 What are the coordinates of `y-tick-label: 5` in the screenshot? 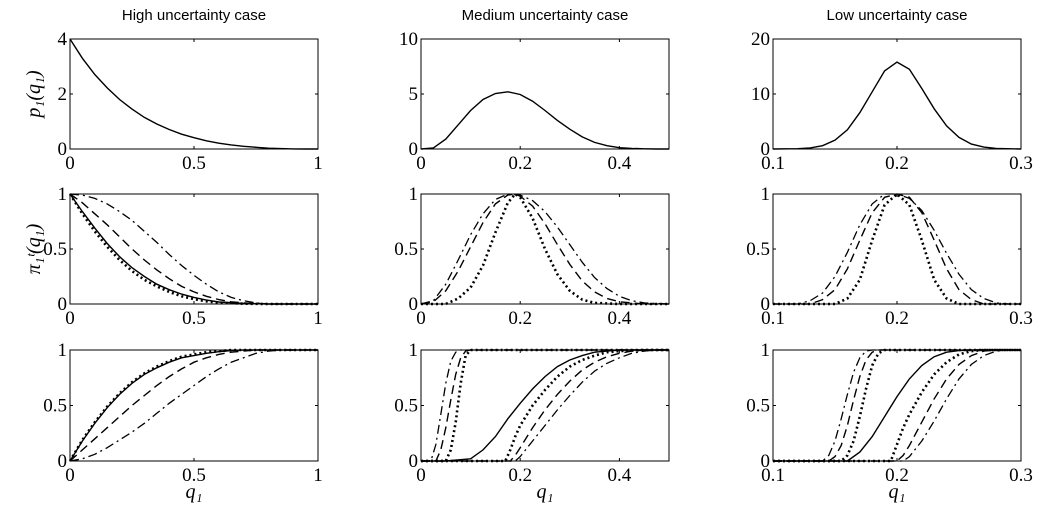 It's located at (414, 94).